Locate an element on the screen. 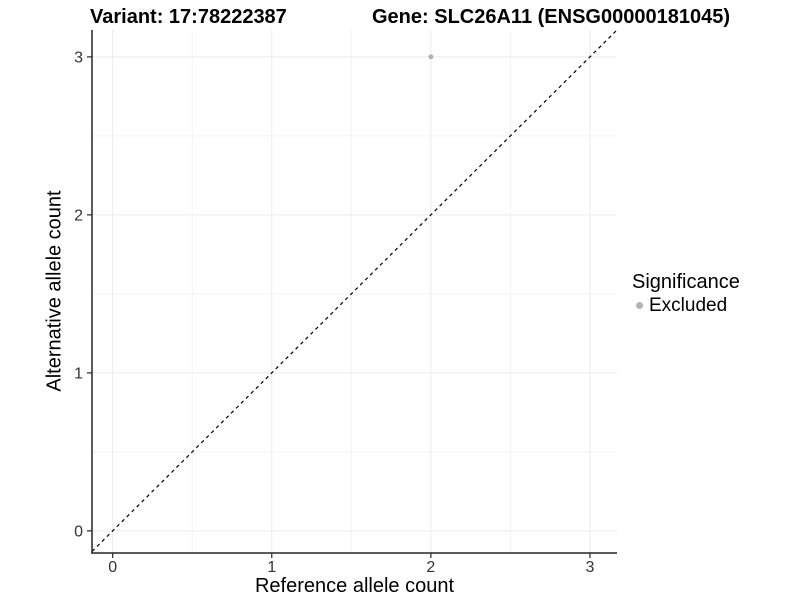 This screenshot has height=600, width=800. y-tick-label: 2 is located at coordinates (78, 215).